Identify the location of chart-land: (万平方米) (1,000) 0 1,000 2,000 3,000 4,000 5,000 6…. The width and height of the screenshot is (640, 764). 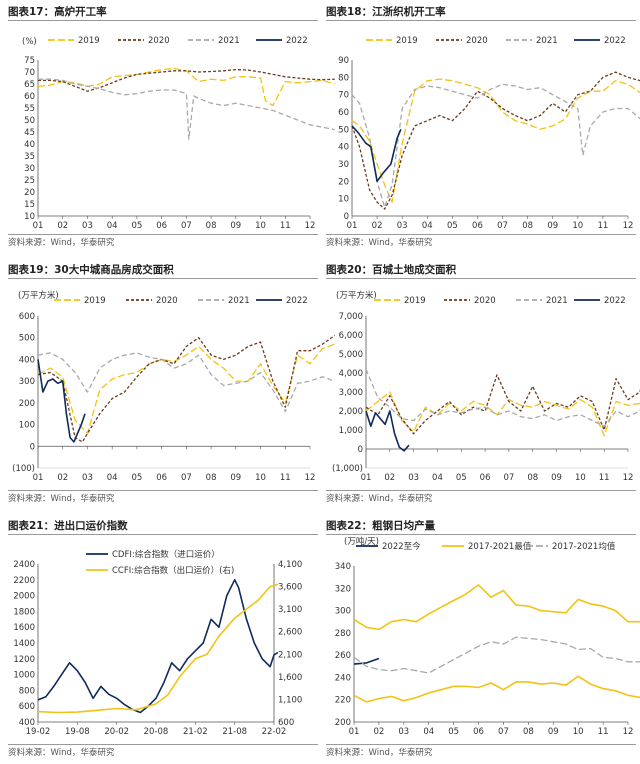
(486, 386).